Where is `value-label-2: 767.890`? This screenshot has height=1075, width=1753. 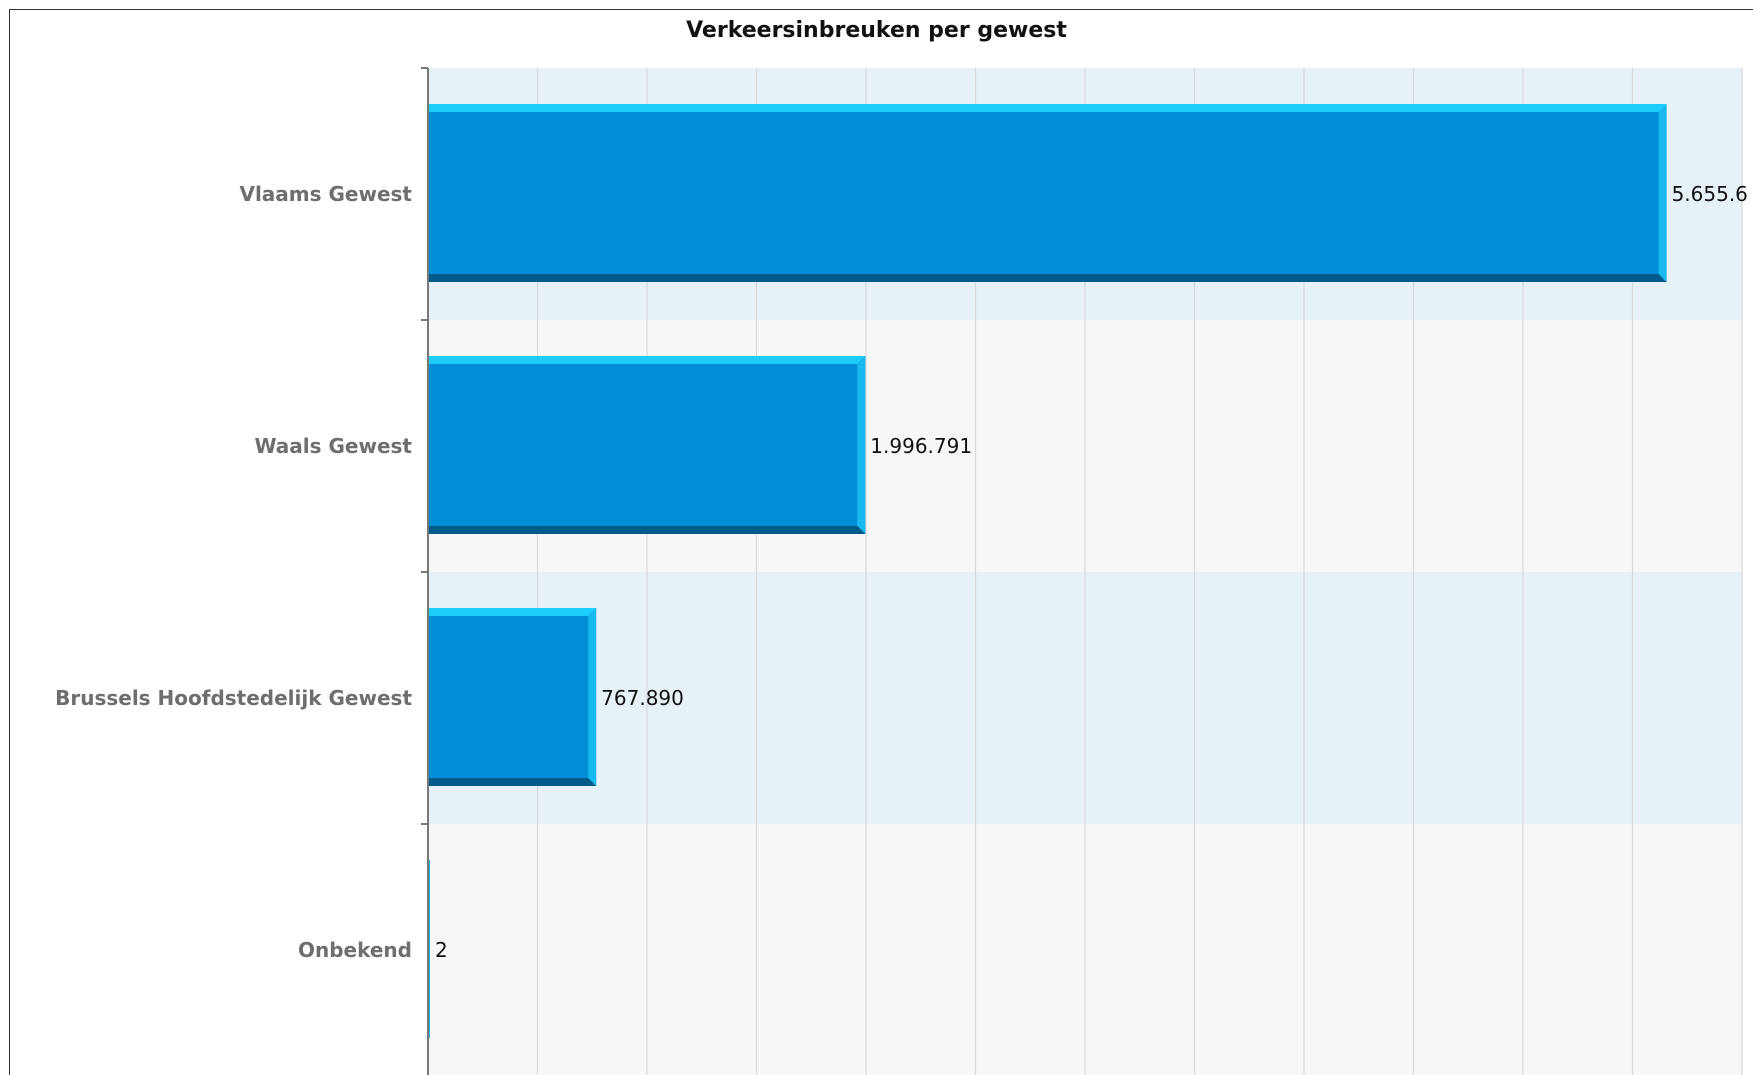
value-label-2: 767.890 is located at coordinates (642, 698).